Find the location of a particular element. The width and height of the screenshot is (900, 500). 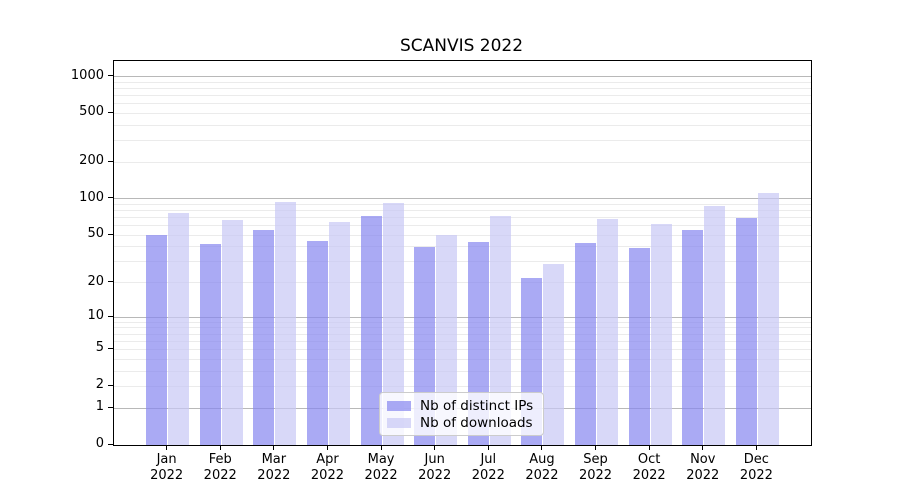

y-tick-label-2: 2 is located at coordinates (99, 385).